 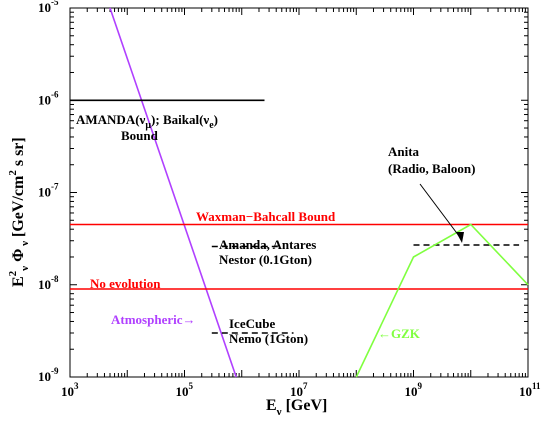 I want to click on annotation-amanda-antares: Amanda, Antares Nestor (0.1Gton), so click(x=267, y=252).